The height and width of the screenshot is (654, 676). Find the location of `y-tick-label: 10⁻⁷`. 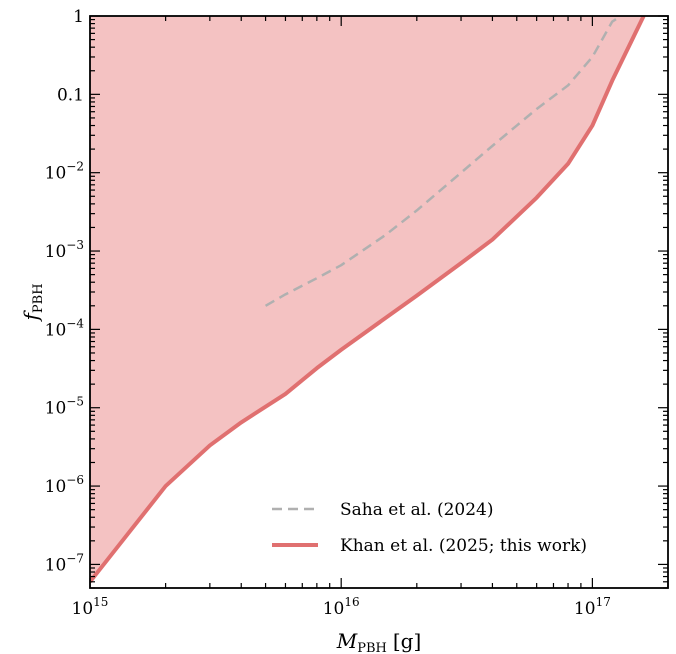

y-tick-label: 10⁻⁷ is located at coordinates (64, 563).